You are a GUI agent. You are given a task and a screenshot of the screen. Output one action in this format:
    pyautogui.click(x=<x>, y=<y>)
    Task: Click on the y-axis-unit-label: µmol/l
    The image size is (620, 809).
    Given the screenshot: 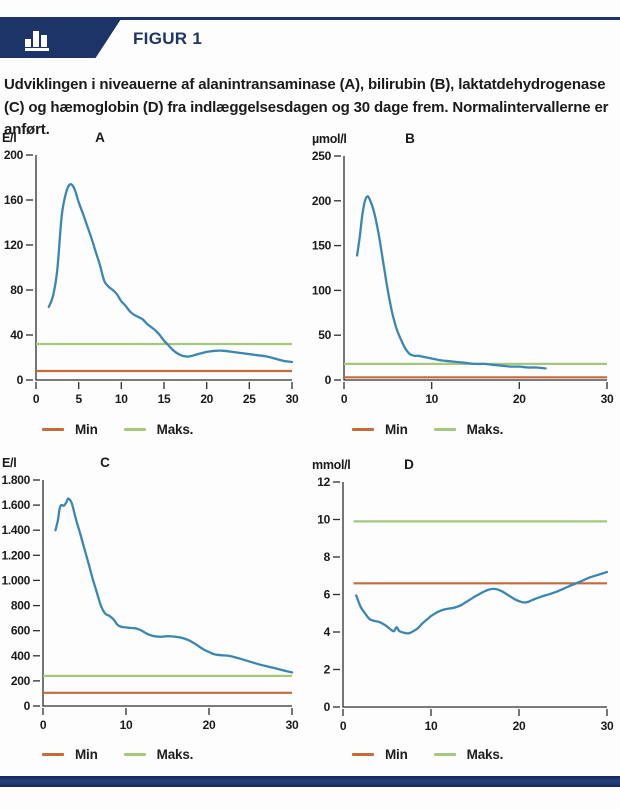 What is the action you would take?
    pyautogui.click(x=329, y=139)
    